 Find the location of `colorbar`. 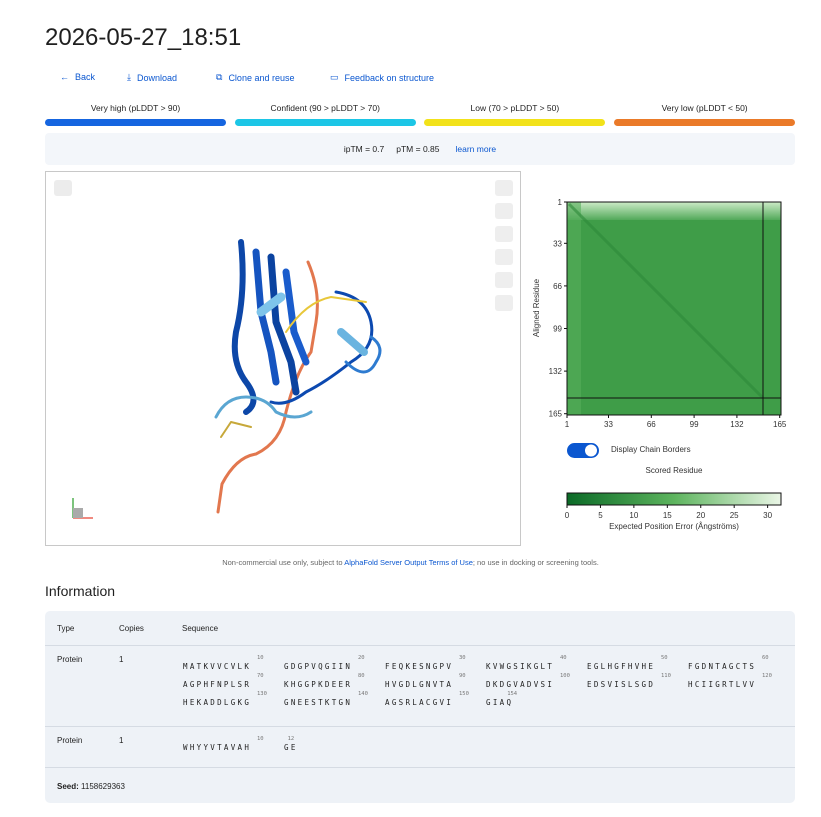

colorbar is located at coordinates (674, 499).